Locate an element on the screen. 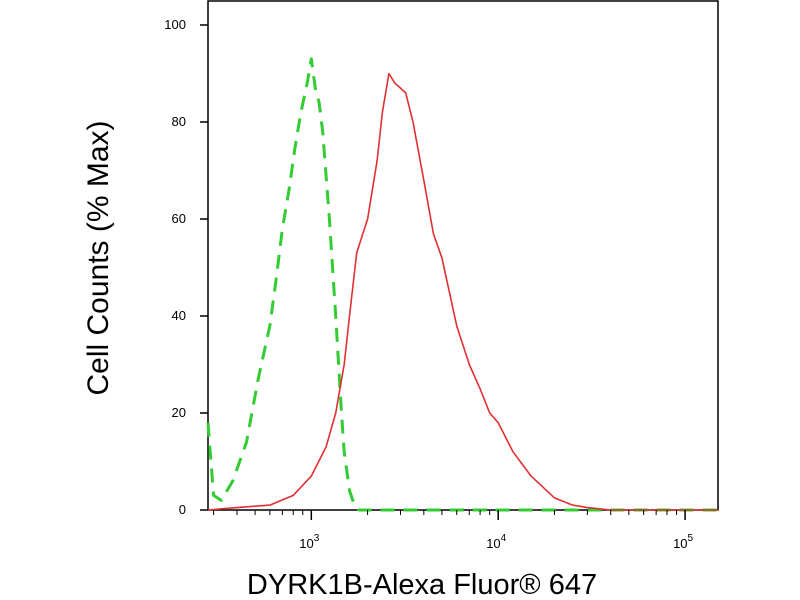 The width and height of the screenshot is (800, 600). y-axis-title: Cell Counts (% Max) is located at coordinates (98, 257).